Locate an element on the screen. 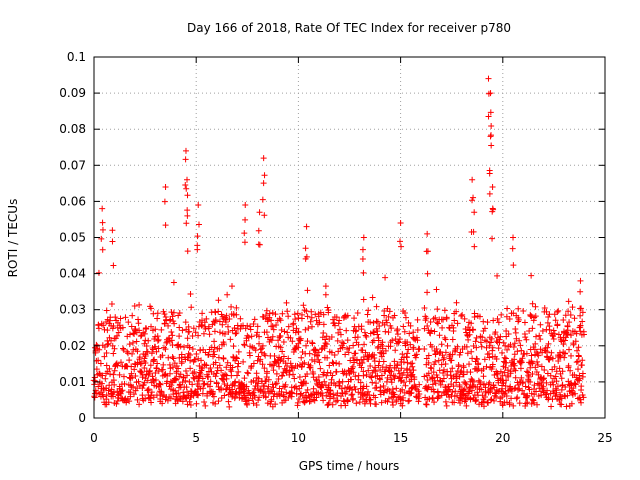 This screenshot has width=640, height=480. x-tick-label: 20 is located at coordinates (502, 438).